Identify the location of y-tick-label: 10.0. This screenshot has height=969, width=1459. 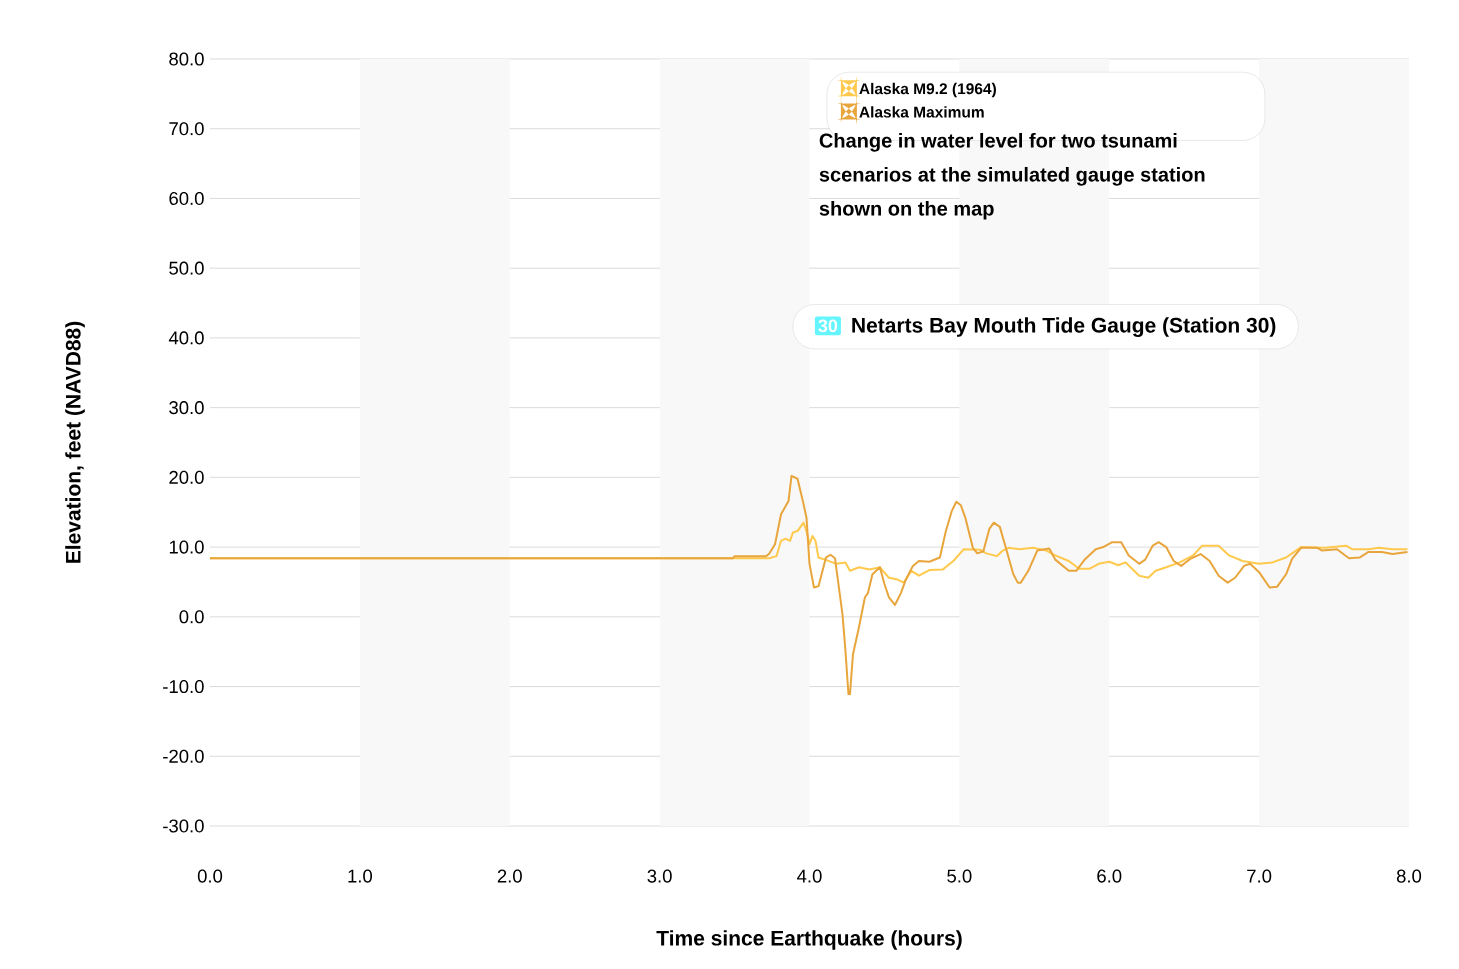
(186, 547).